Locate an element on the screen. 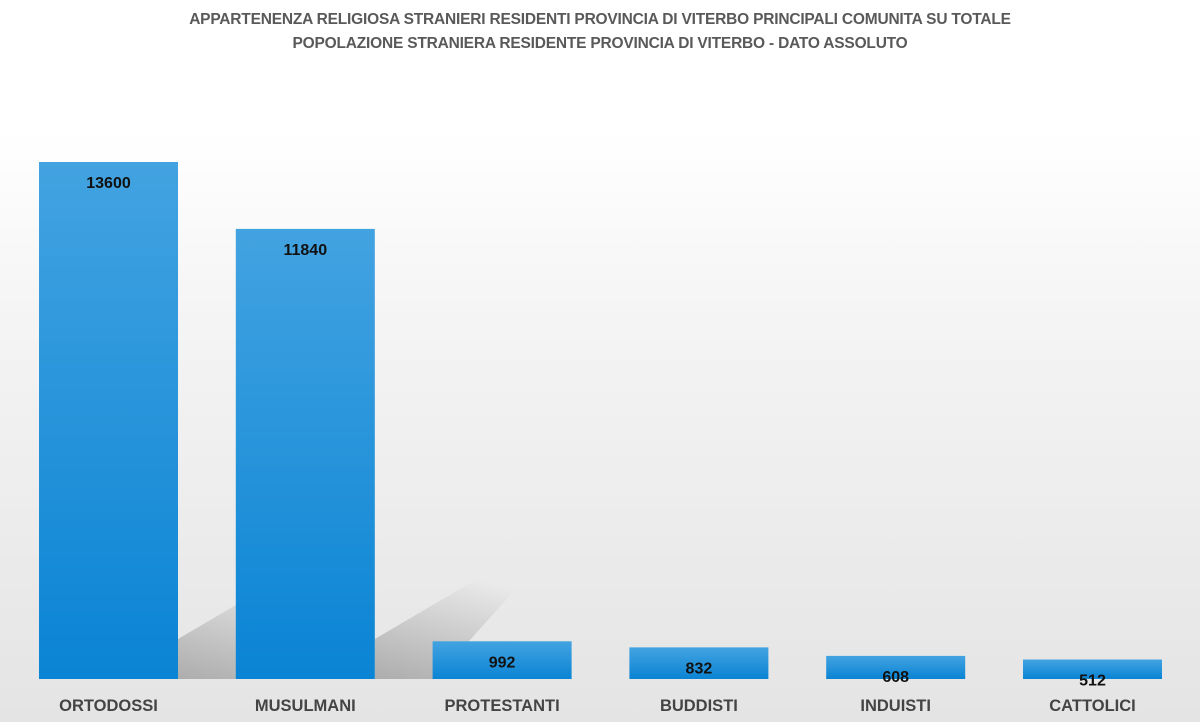 This screenshot has width=1200, height=722. bar-cattolici is located at coordinates (1092, 669).